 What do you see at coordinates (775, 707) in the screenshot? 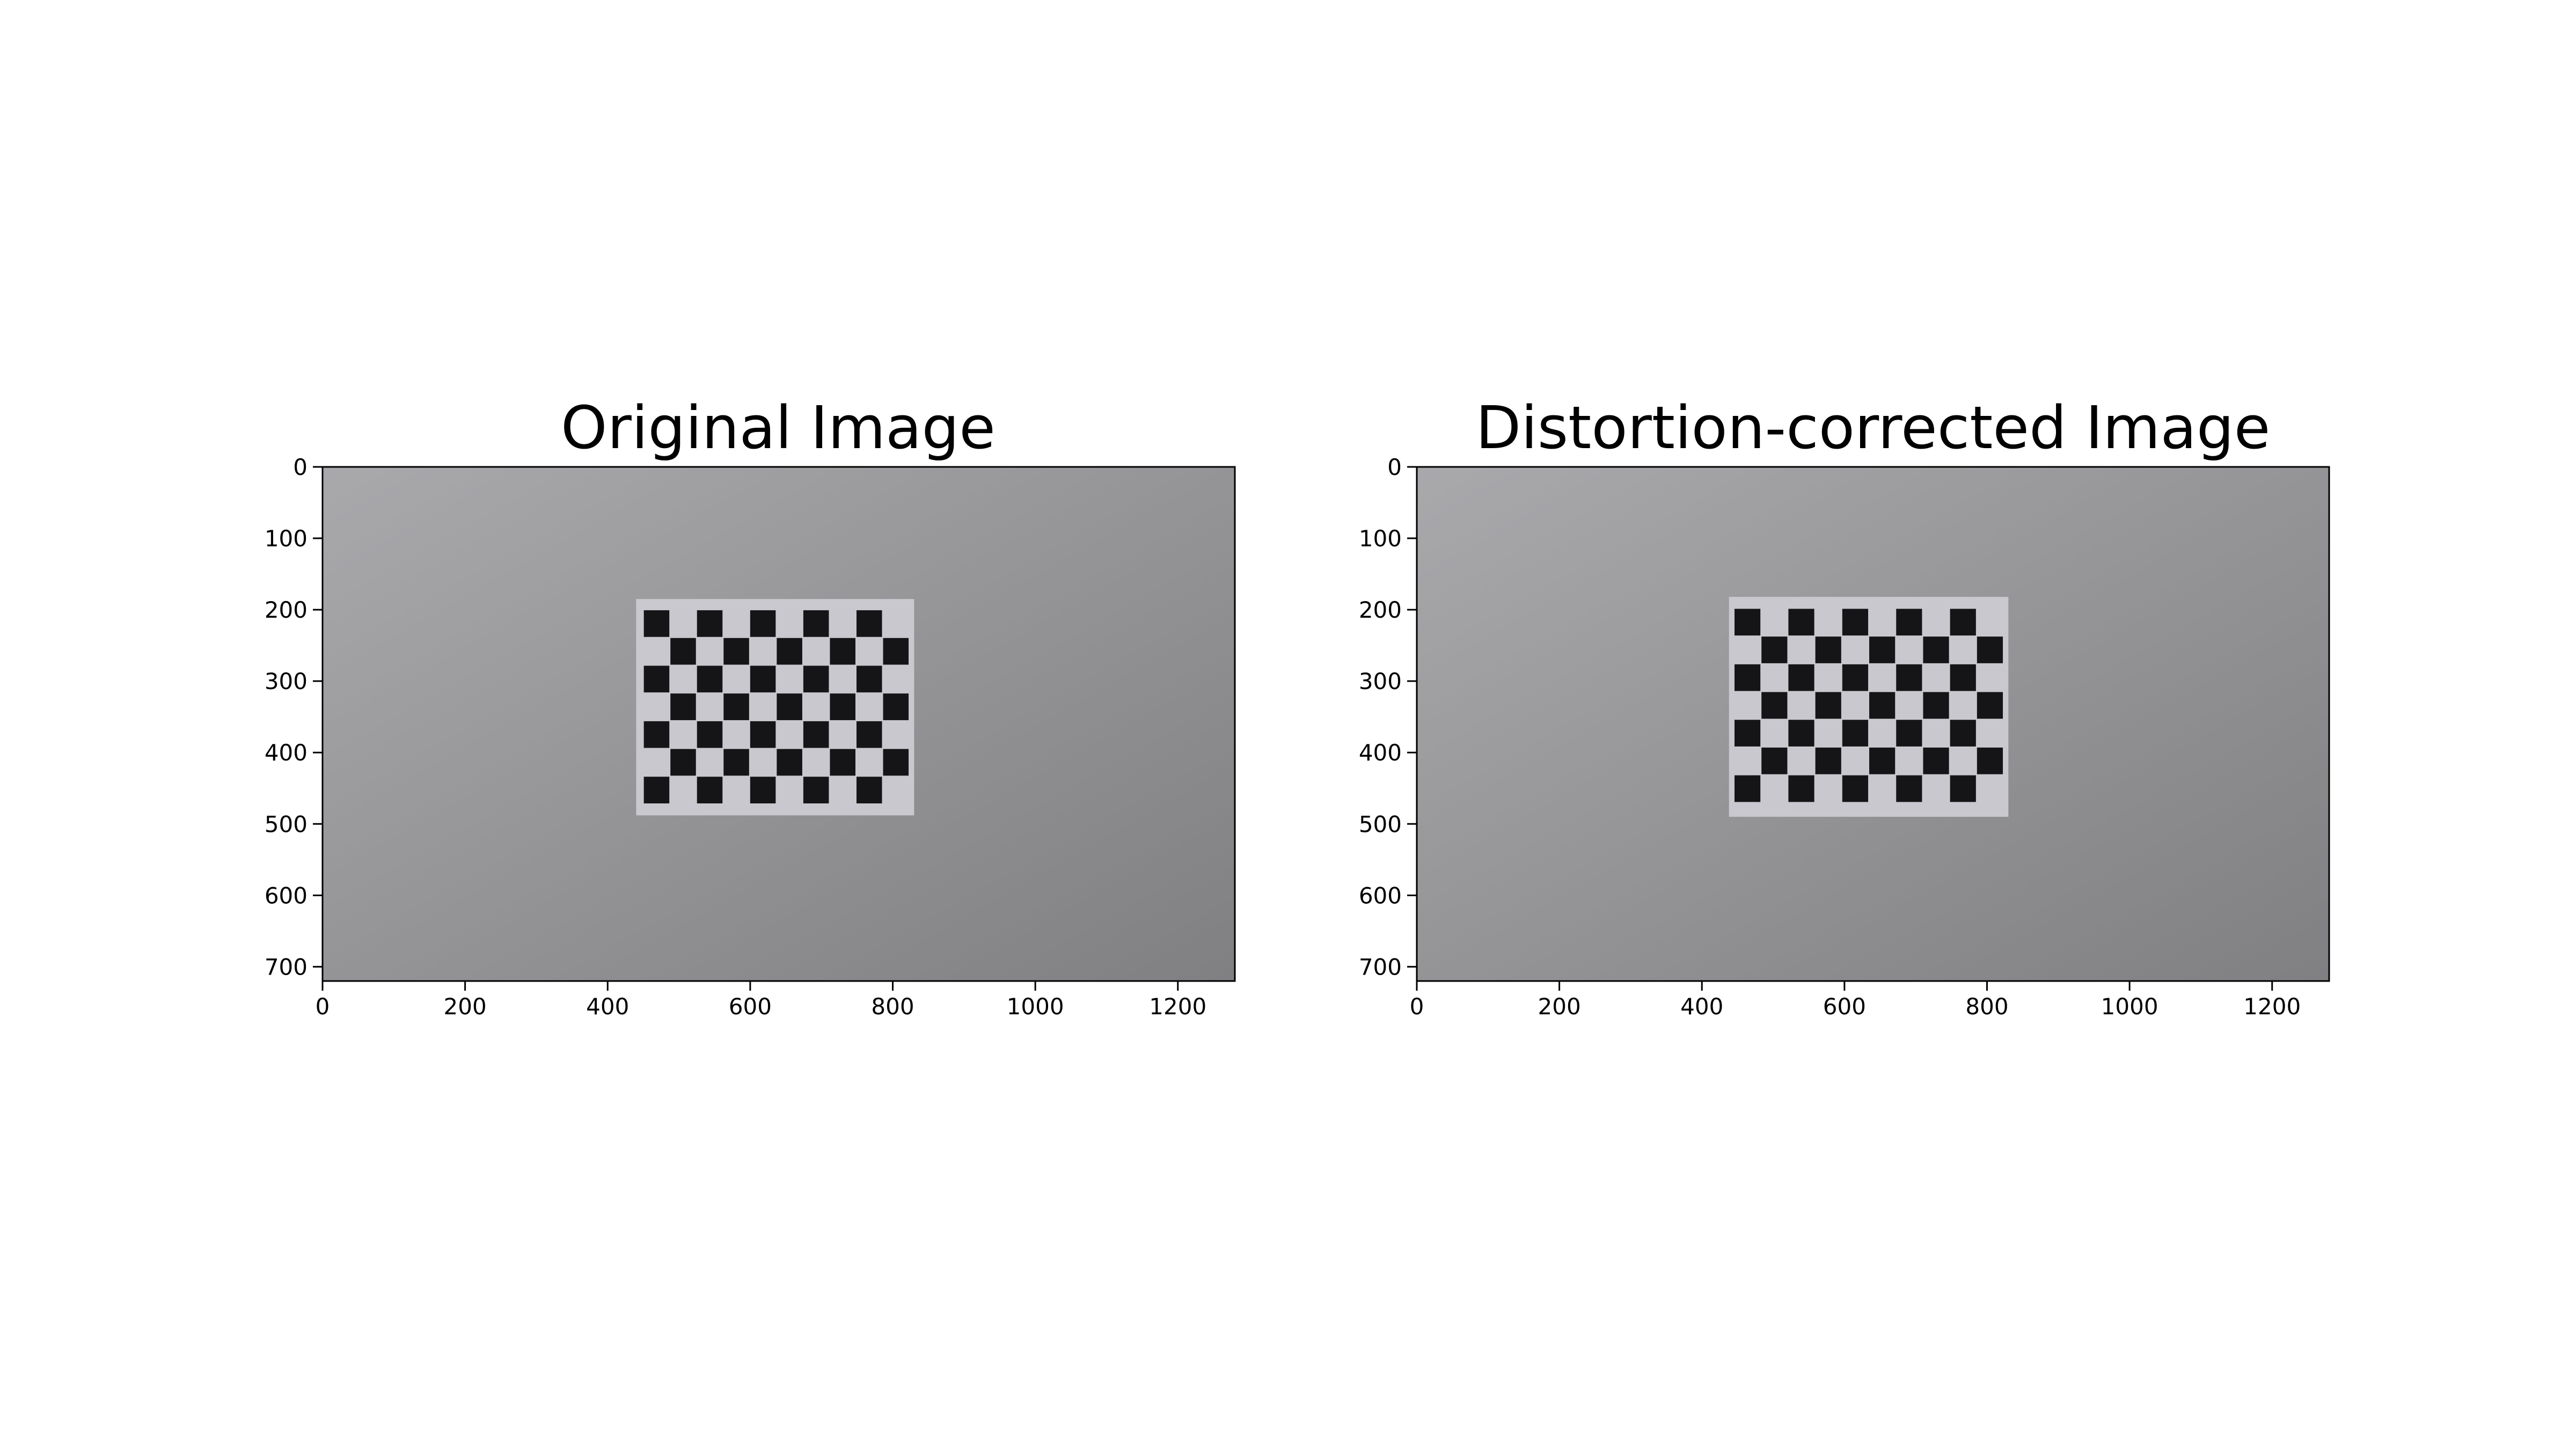
I see `checkerboard` at bounding box center [775, 707].